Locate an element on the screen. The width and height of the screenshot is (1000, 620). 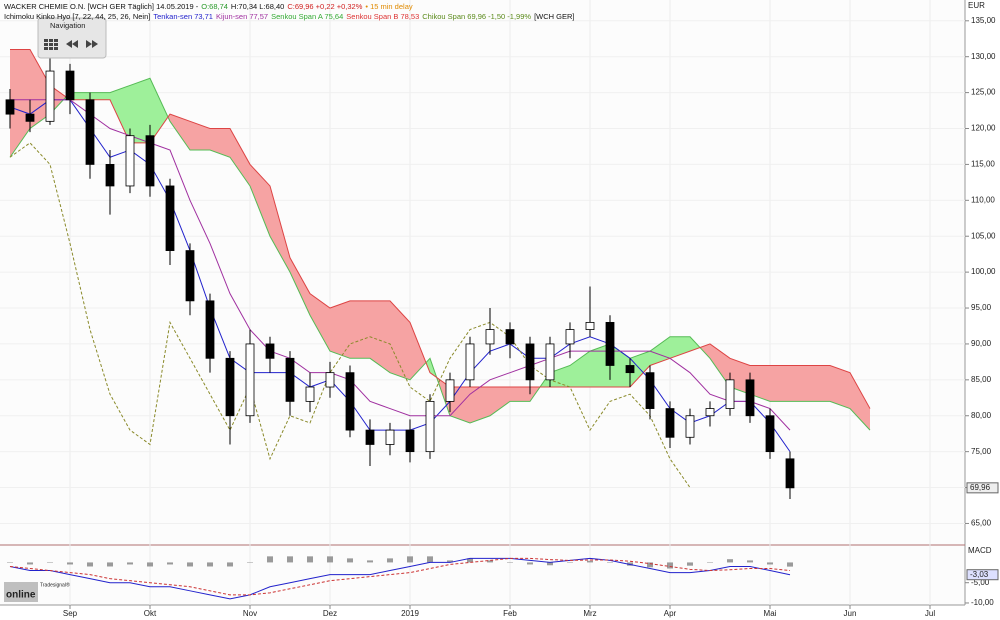
y-tick-label: 85,00 is located at coordinates (981, 379).